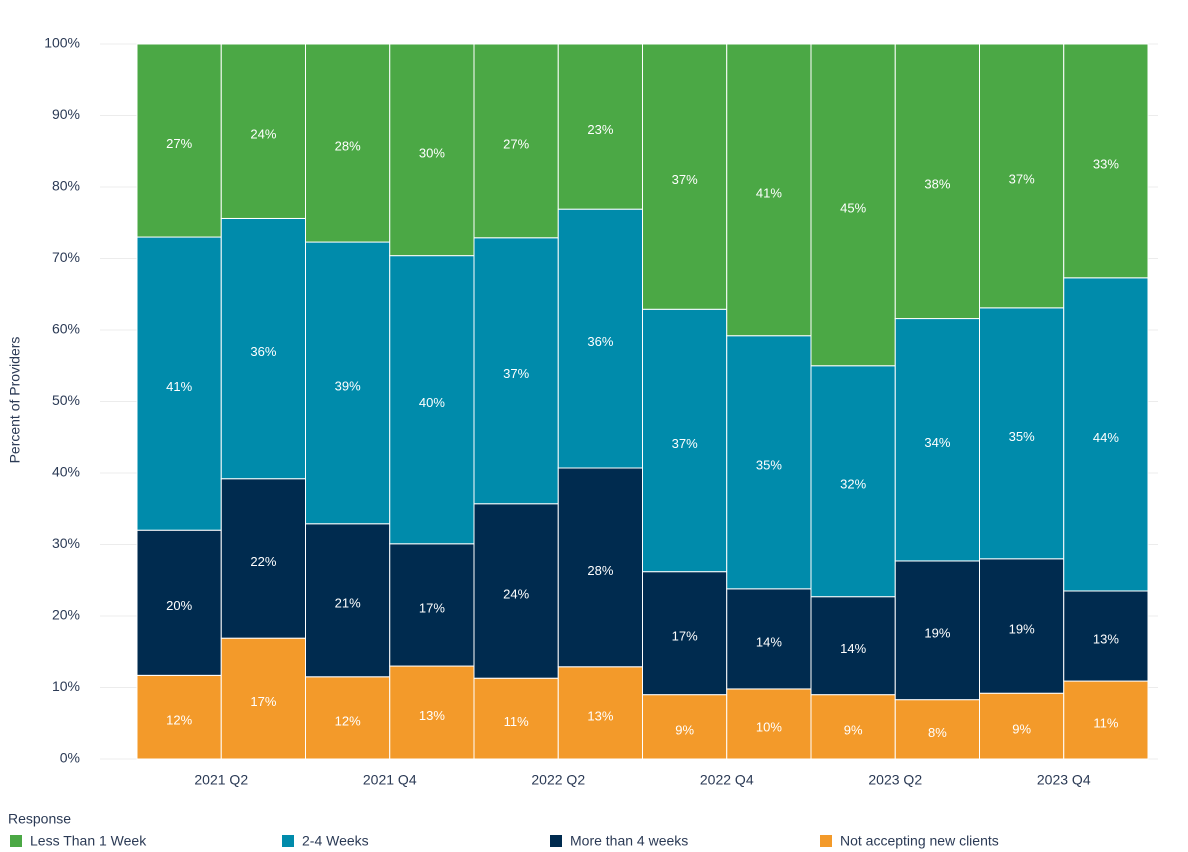  I want to click on y-tick-label: 0%, so click(70, 758).